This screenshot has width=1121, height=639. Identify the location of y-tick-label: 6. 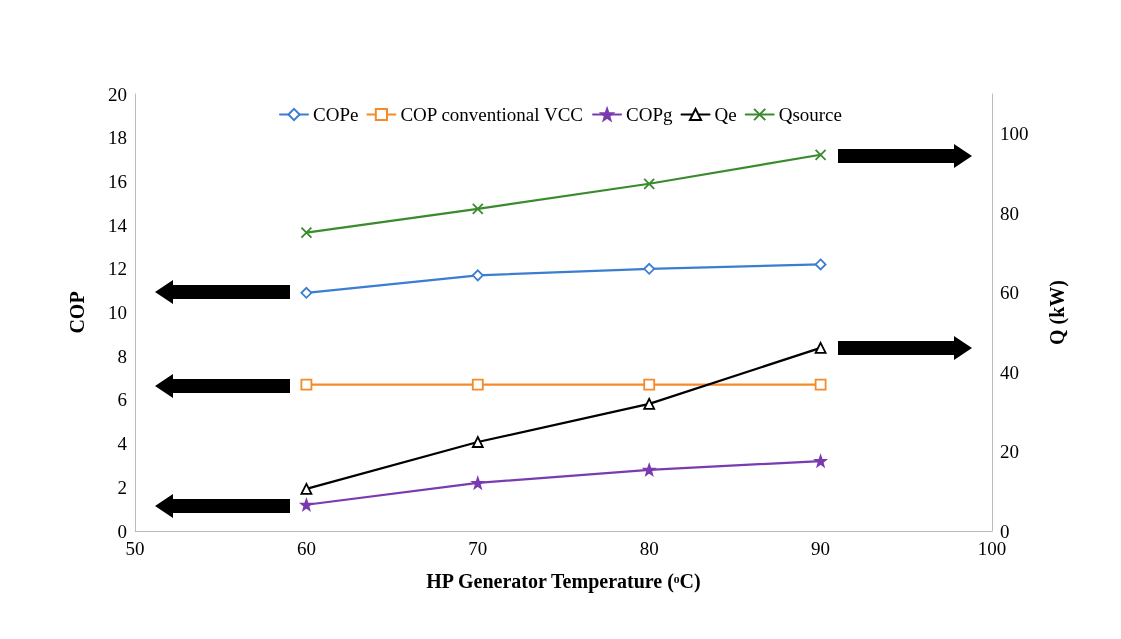
(122, 400).